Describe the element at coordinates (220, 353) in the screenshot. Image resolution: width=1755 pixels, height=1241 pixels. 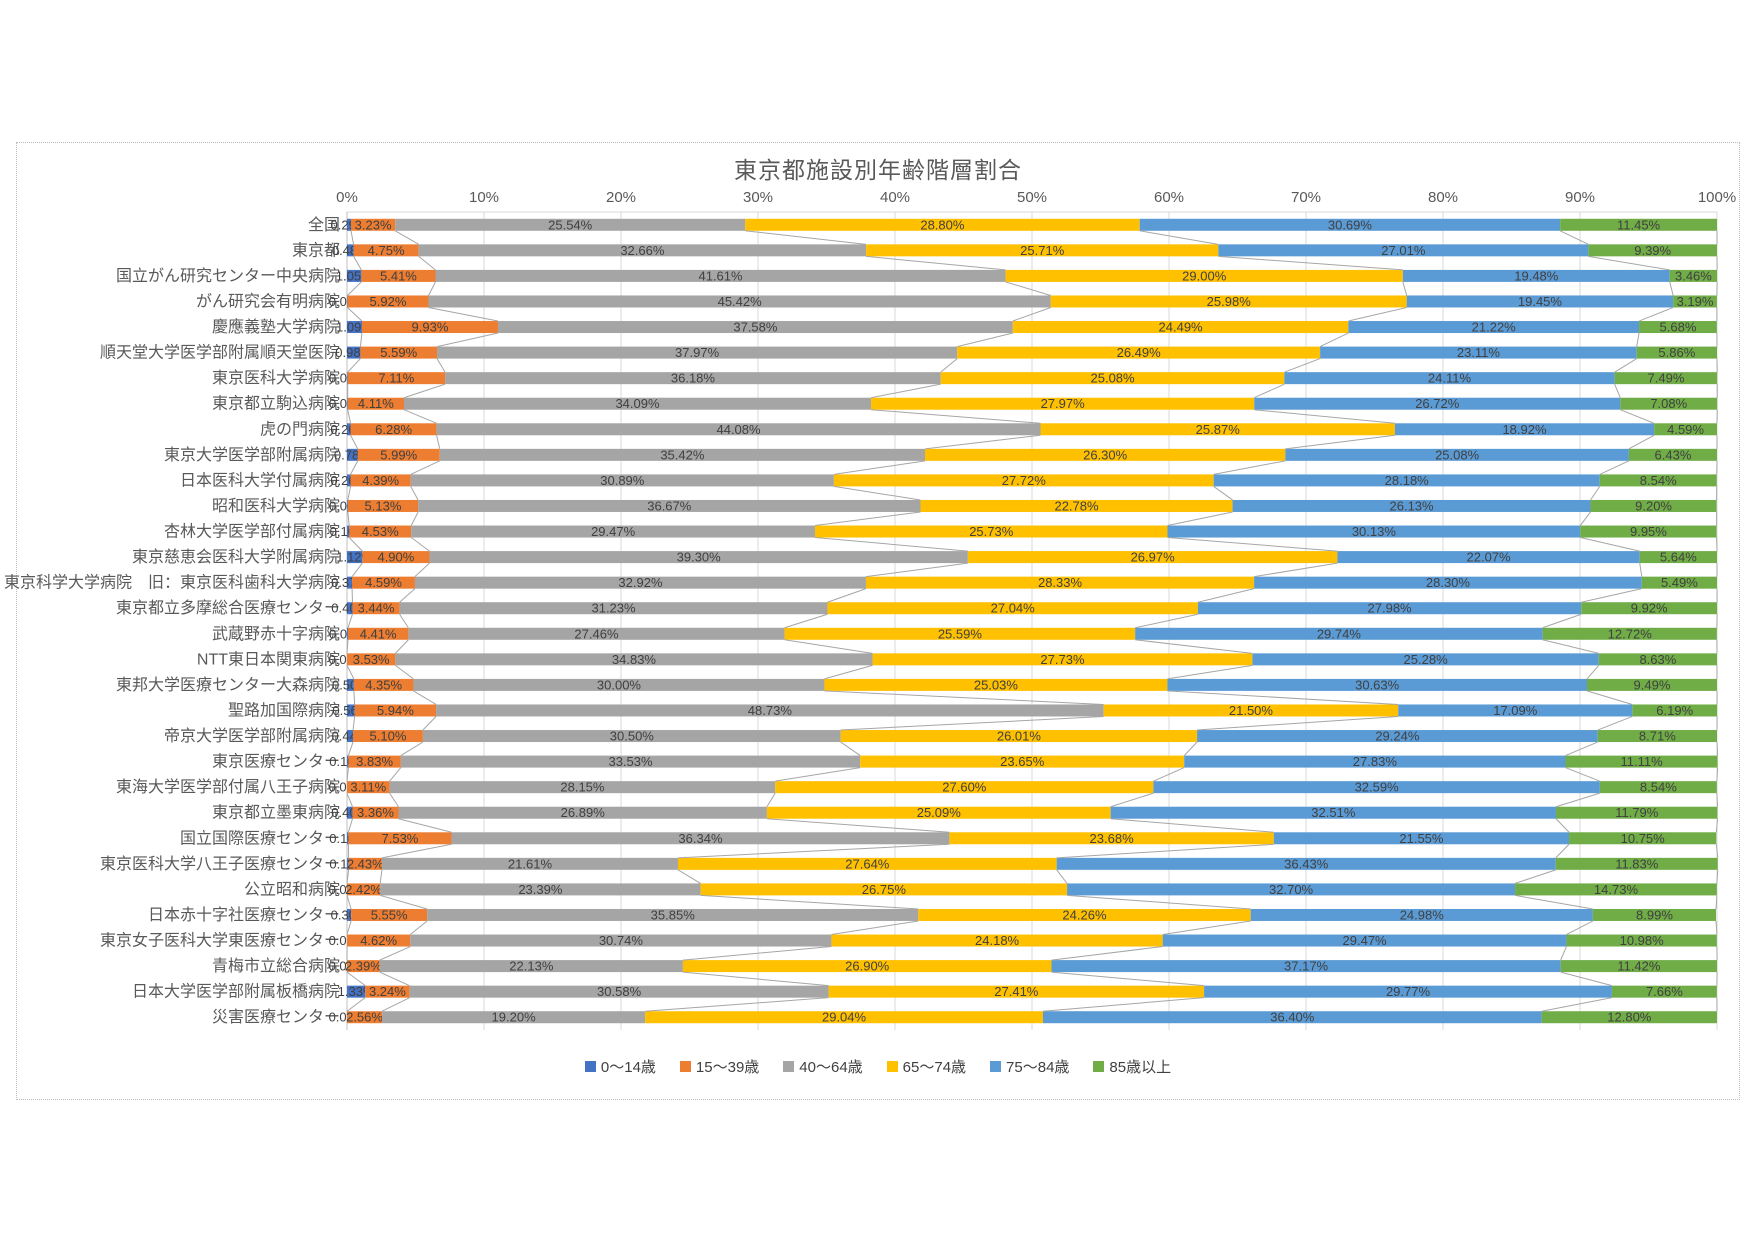
I see `category-label: 順天堂大学医学部附属順天堂医院` at that location.